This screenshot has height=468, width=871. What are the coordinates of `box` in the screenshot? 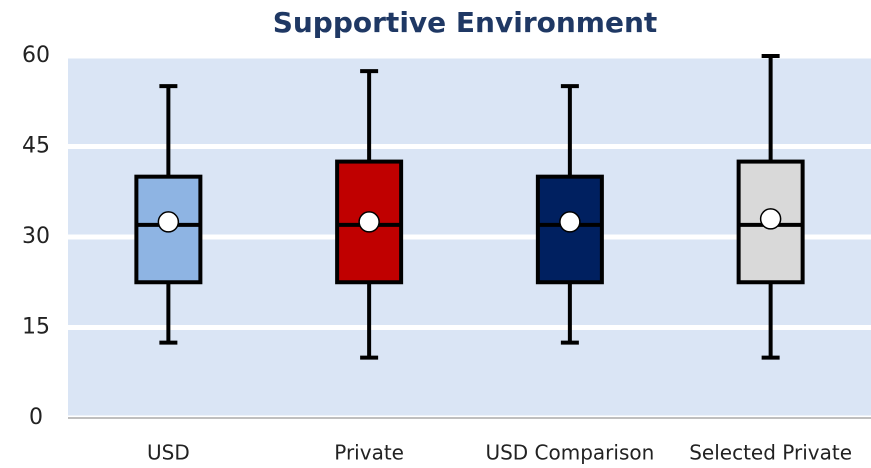 It's located at (770, 222).